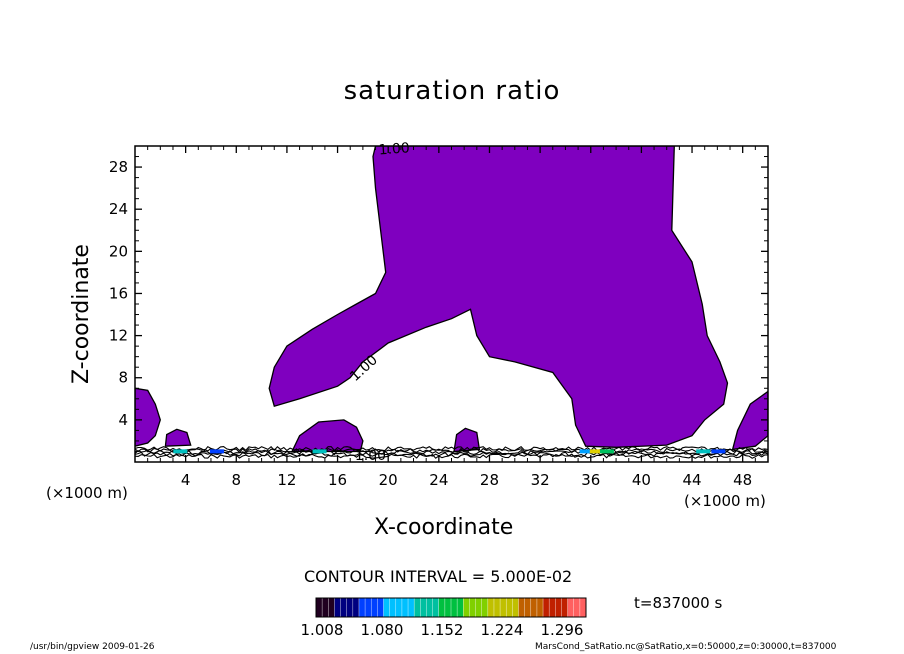 Image resolution: width=904 pixels, height=654 pixels. What do you see at coordinates (118, 209) in the screenshot?
I see `y-tick-label: 24` at bounding box center [118, 209].